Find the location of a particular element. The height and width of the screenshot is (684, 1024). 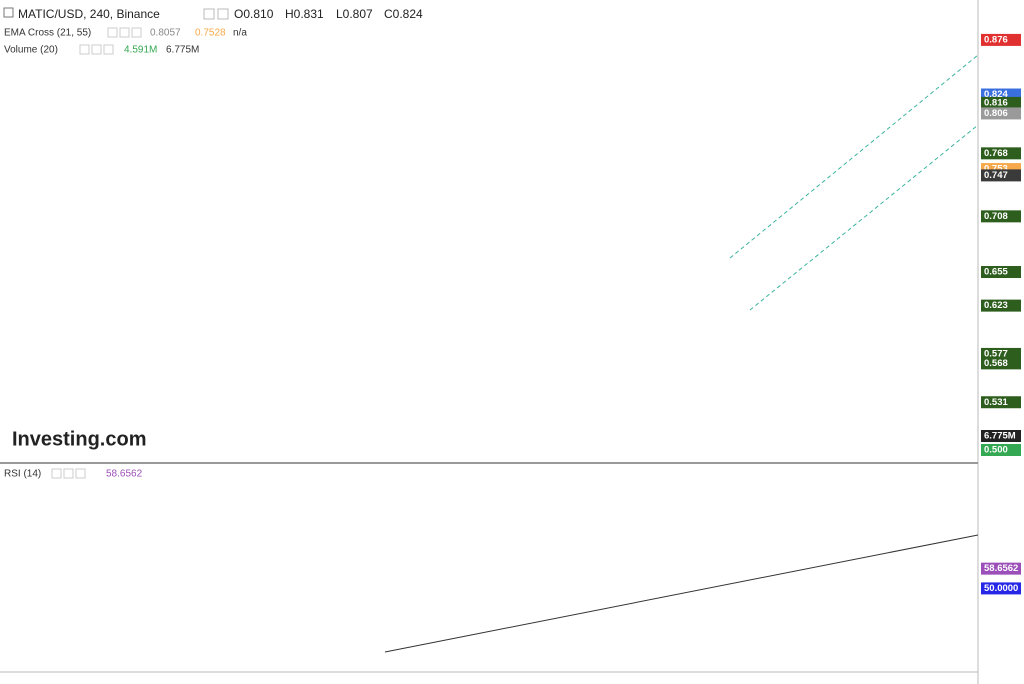

volume-ma-label: 6.775M is located at coordinates (1000, 436).